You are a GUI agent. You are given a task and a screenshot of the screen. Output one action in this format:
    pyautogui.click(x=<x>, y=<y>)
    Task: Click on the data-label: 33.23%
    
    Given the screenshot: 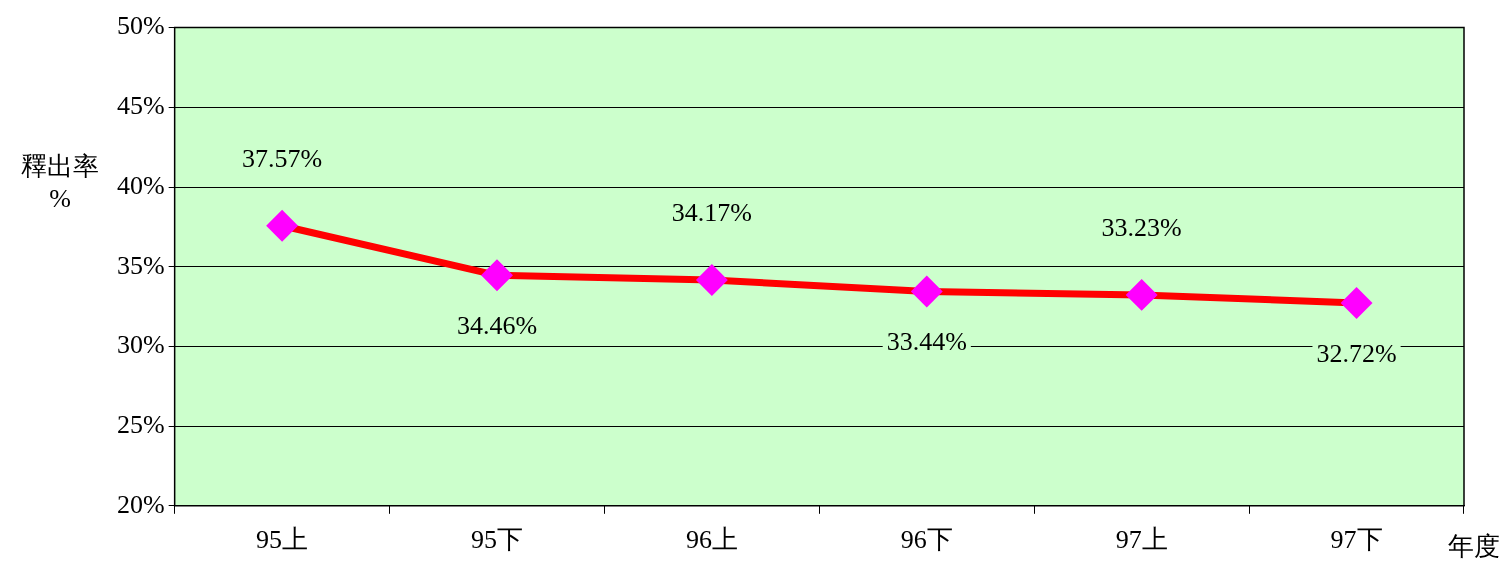 What is the action you would take?
    pyautogui.click(x=1141, y=227)
    